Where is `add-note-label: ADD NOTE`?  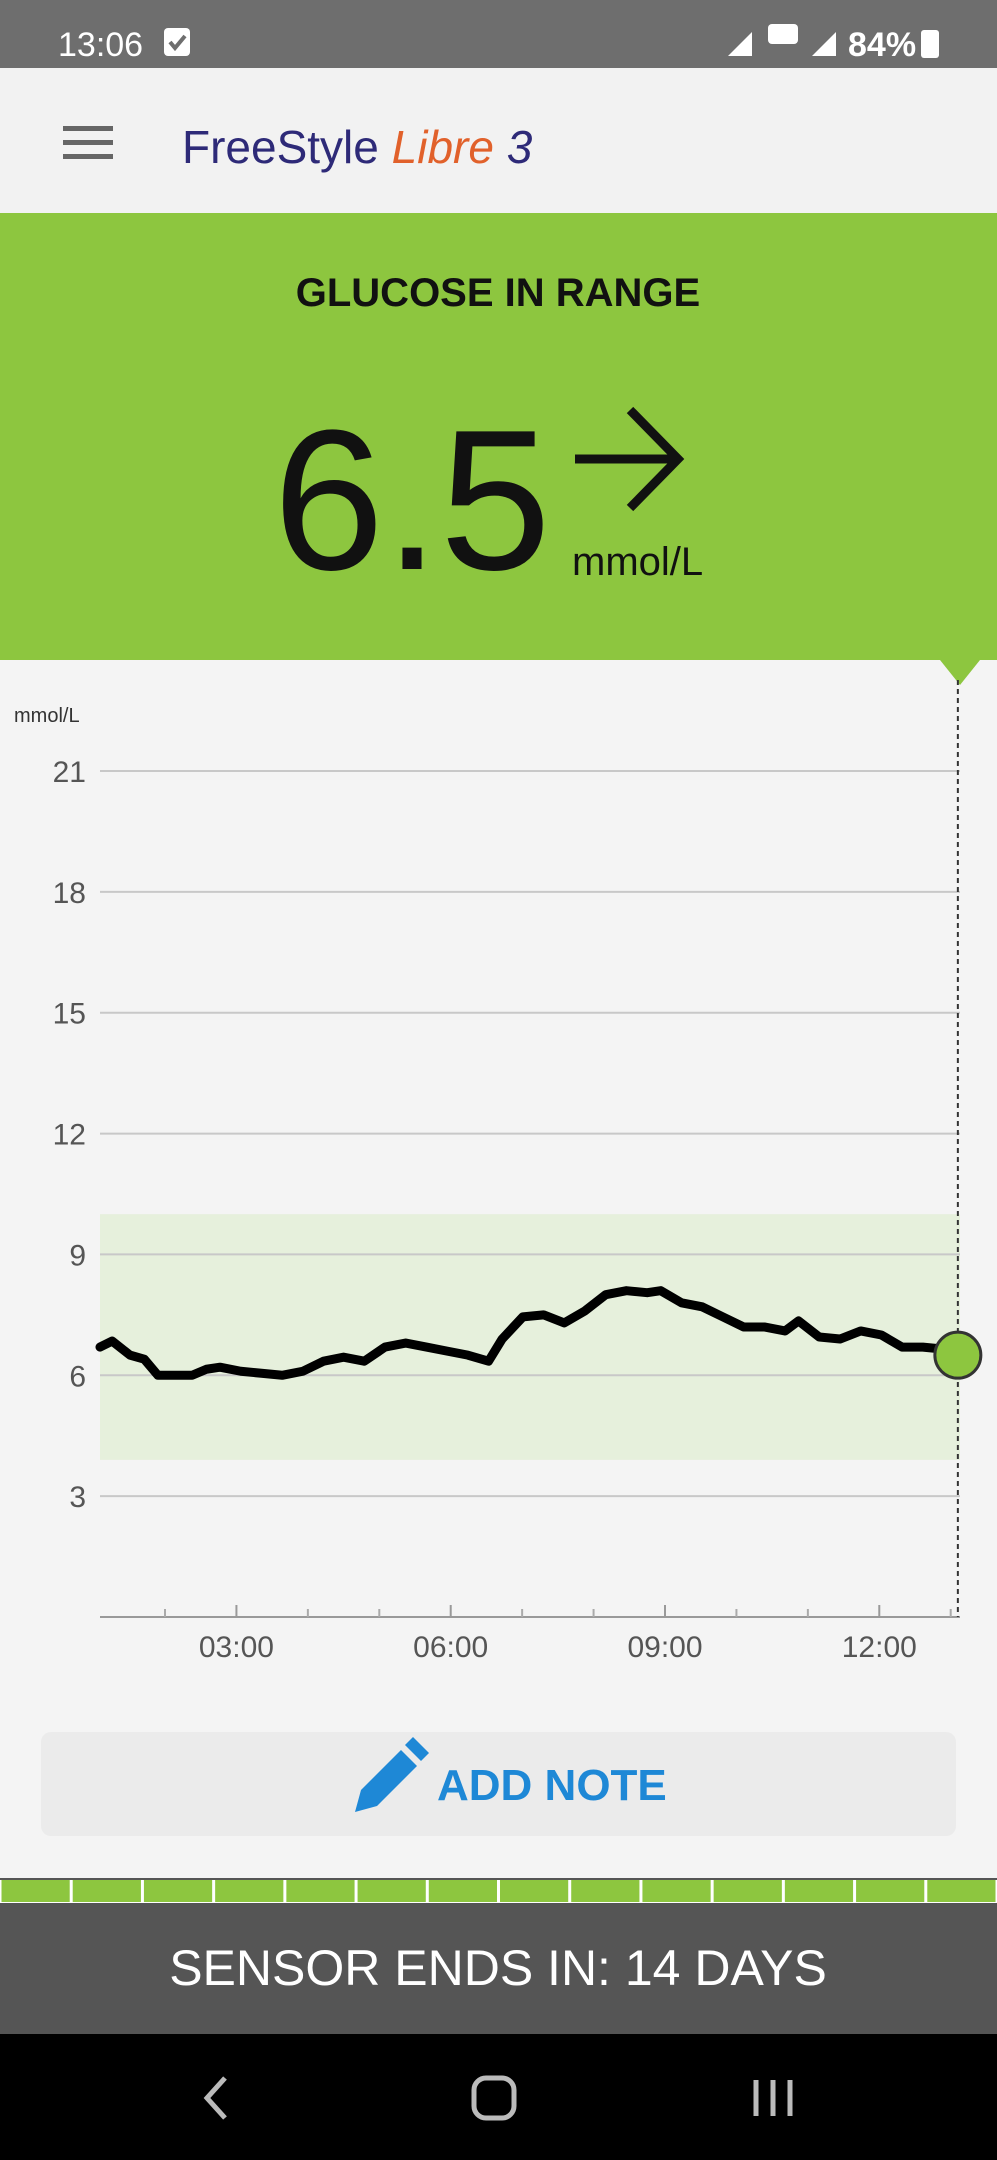 add-note-label: ADD NOTE is located at coordinates (552, 1785).